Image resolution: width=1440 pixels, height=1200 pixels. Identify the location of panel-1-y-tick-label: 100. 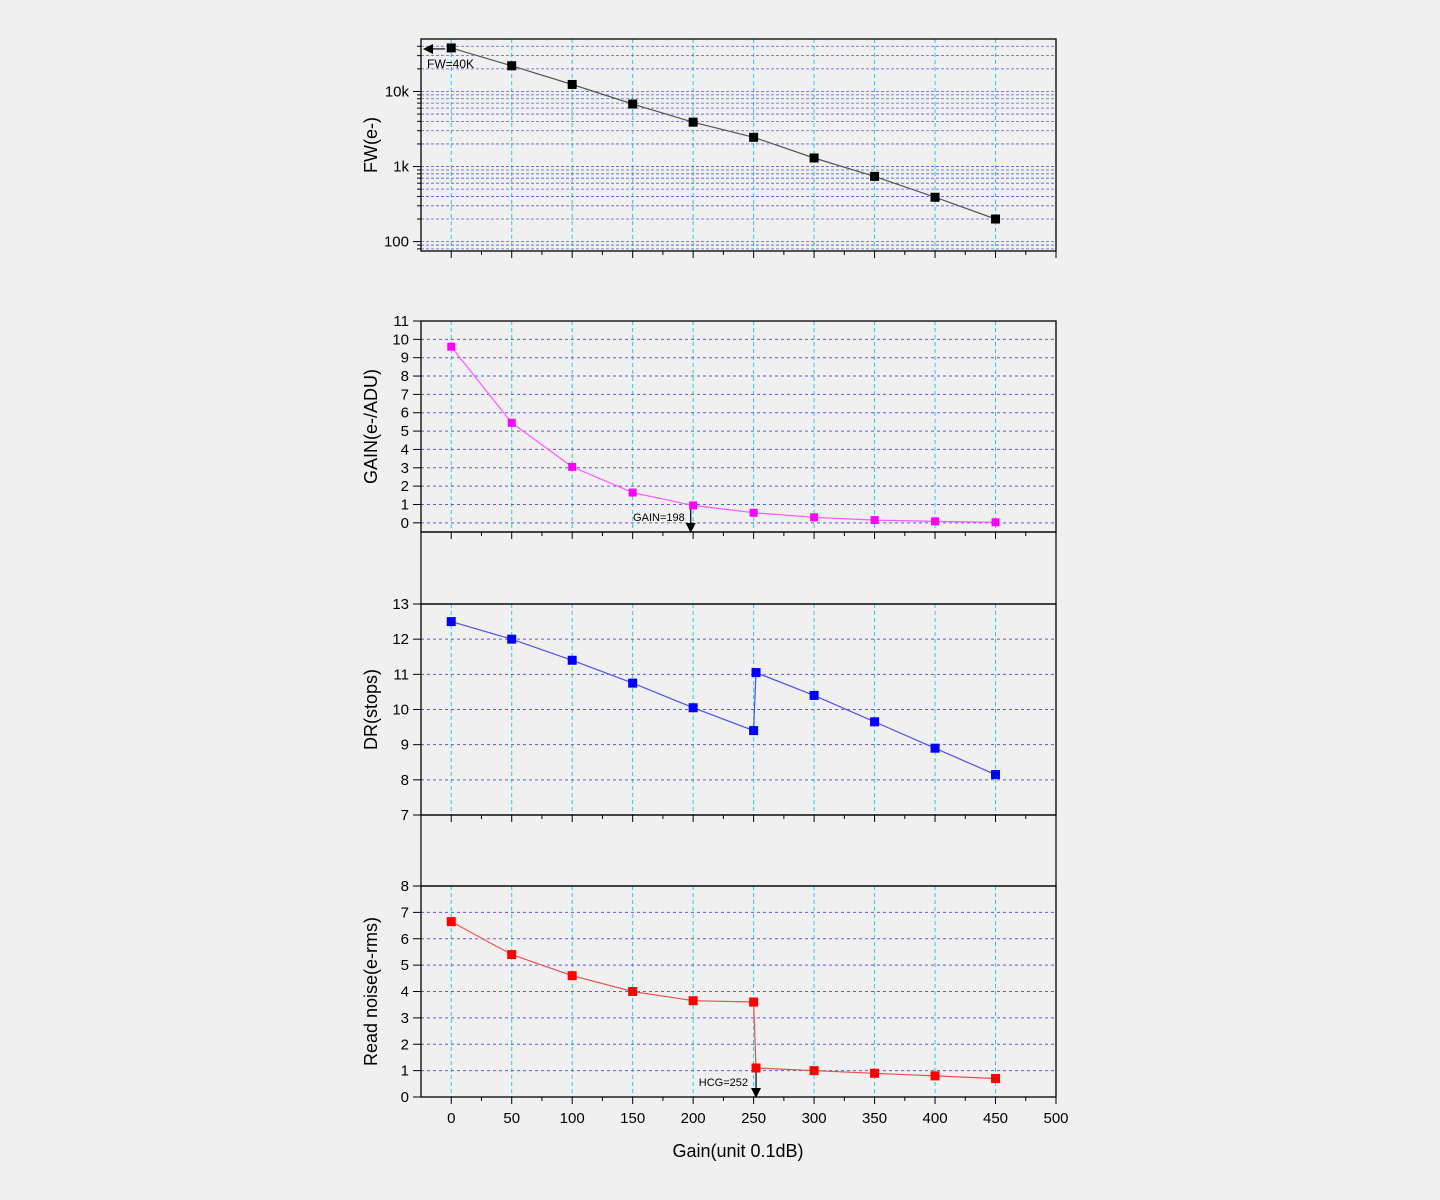
(396, 242).